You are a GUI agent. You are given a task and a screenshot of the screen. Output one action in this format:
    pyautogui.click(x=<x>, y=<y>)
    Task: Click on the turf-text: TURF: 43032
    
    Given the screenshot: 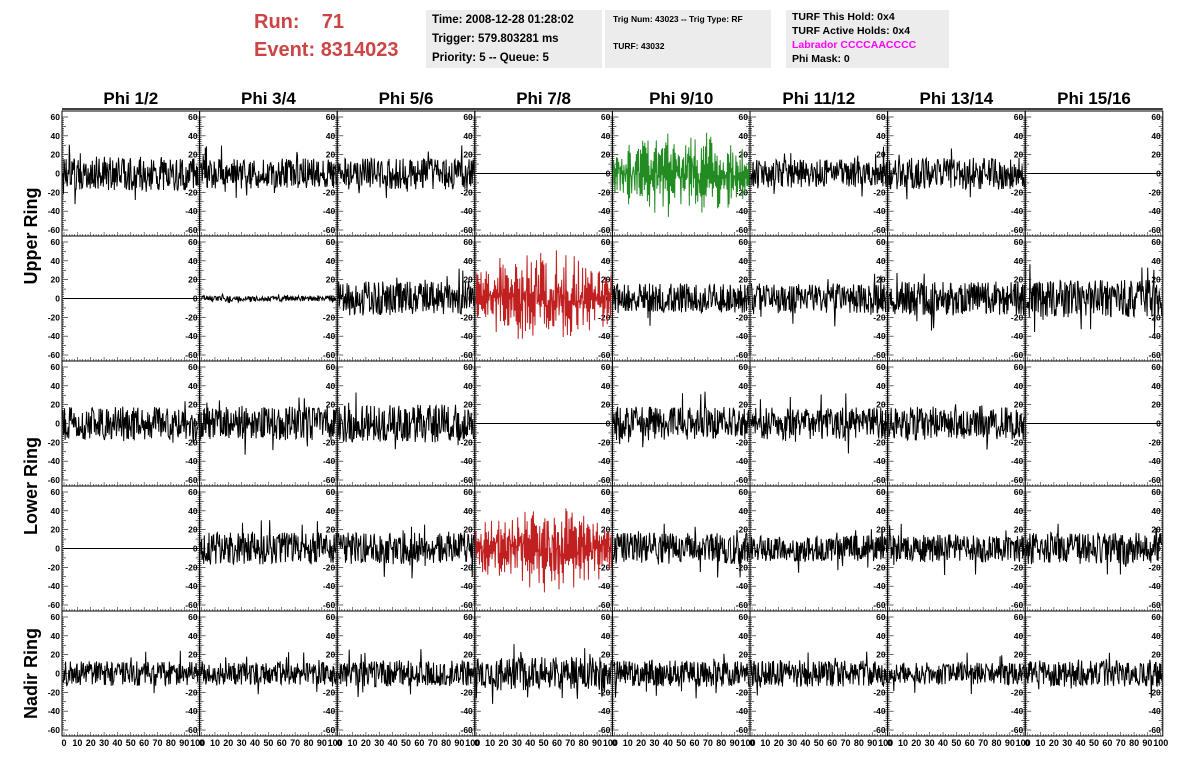 What is the action you would take?
    pyautogui.click(x=639, y=46)
    